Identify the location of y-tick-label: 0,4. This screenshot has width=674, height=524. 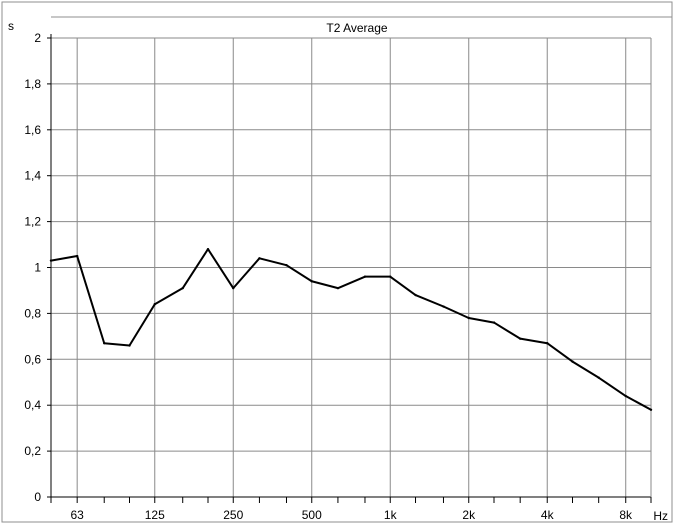
(32, 405).